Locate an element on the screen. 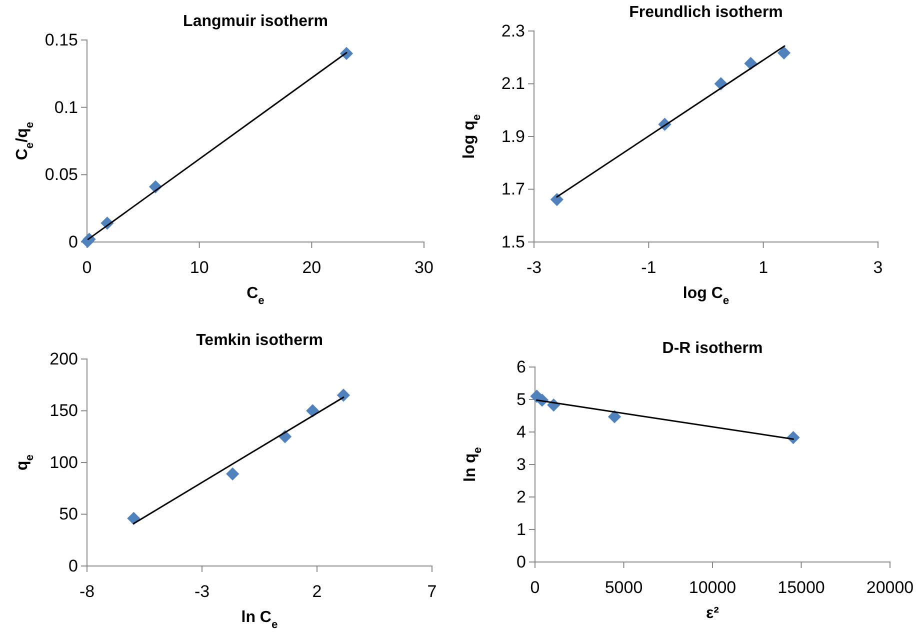 The height and width of the screenshot is (634, 918). x-tick-label: 20000 is located at coordinates (890, 588).